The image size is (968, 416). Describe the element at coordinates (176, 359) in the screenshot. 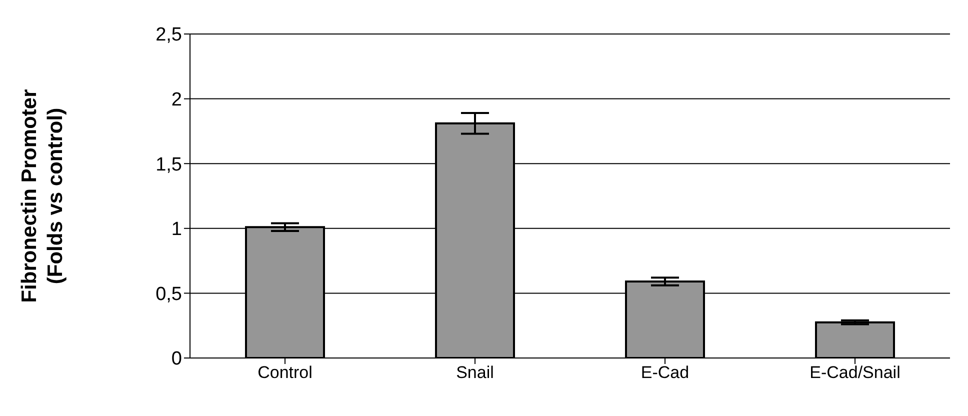

I see `y-tick-label: 0` at that location.